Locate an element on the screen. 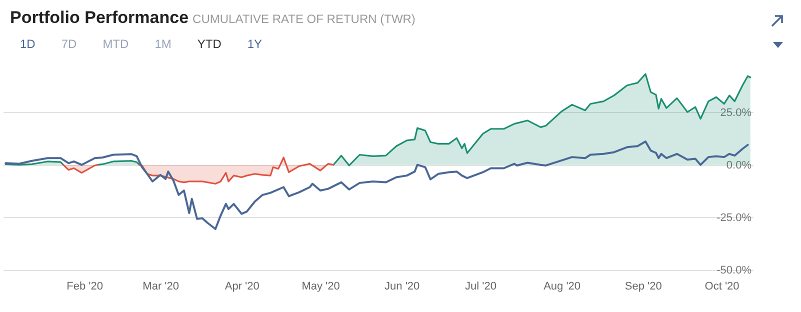 This screenshot has width=801, height=312. text: 1M is located at coordinates (163, 44).